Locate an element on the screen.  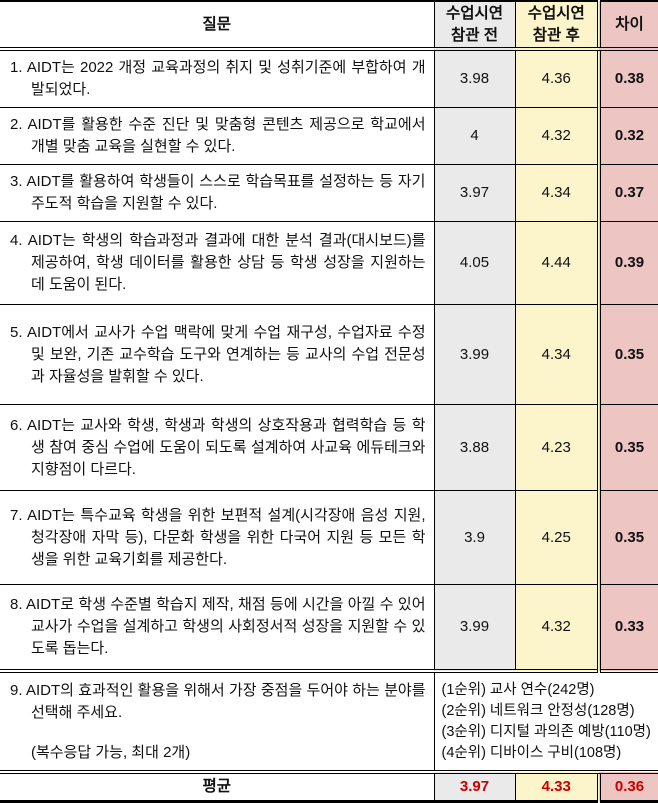
before-value: 4 is located at coordinates (474, 136).